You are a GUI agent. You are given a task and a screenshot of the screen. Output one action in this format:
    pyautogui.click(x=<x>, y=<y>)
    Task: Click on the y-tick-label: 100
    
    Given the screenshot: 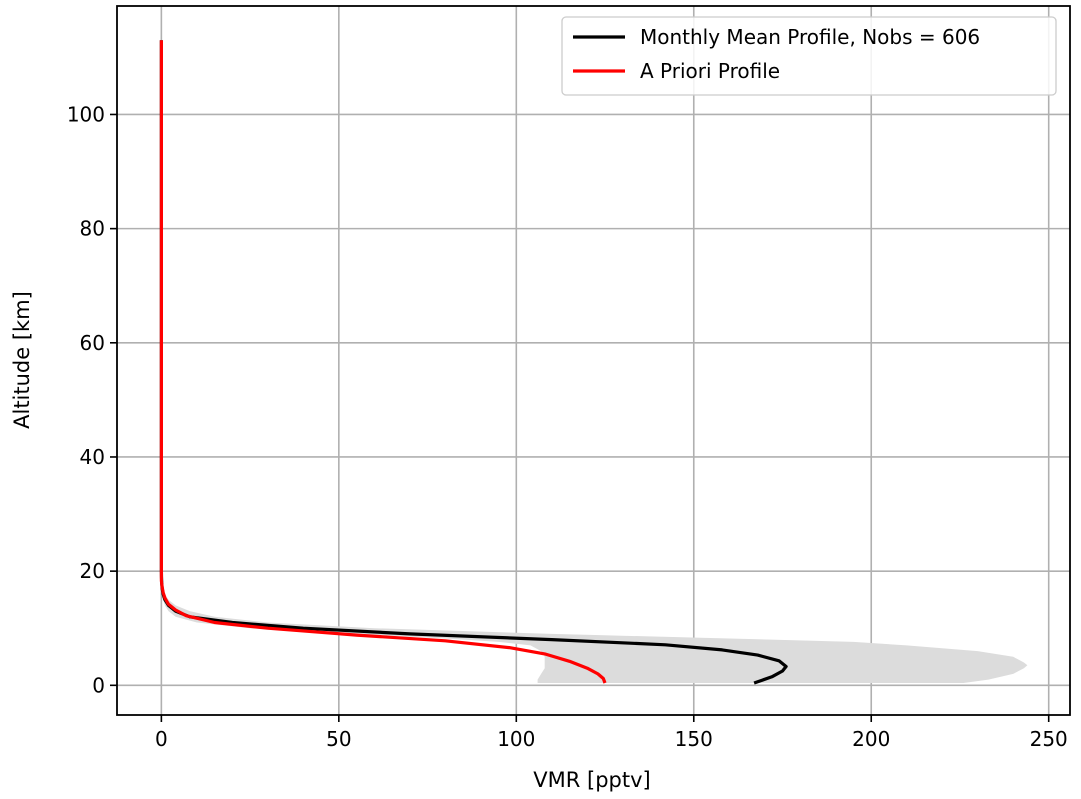 What is the action you would take?
    pyautogui.click(x=86, y=114)
    